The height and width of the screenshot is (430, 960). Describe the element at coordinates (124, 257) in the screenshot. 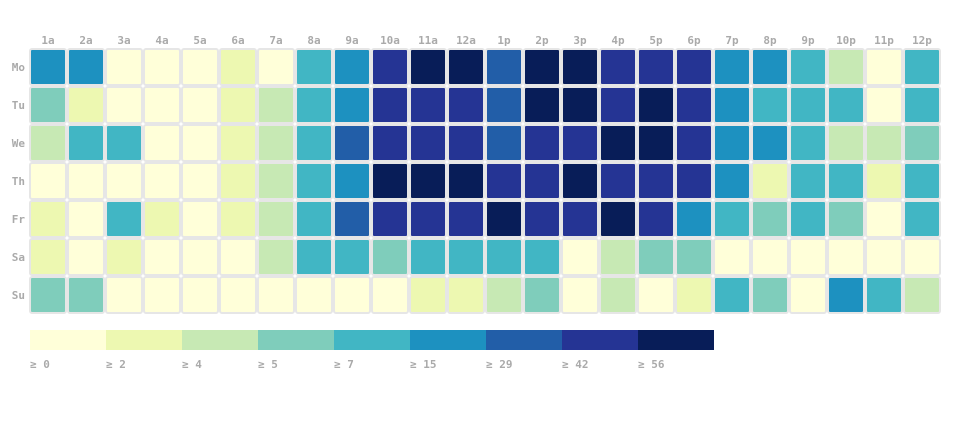

I see `heatmap-cell-Sa-3a` at that location.